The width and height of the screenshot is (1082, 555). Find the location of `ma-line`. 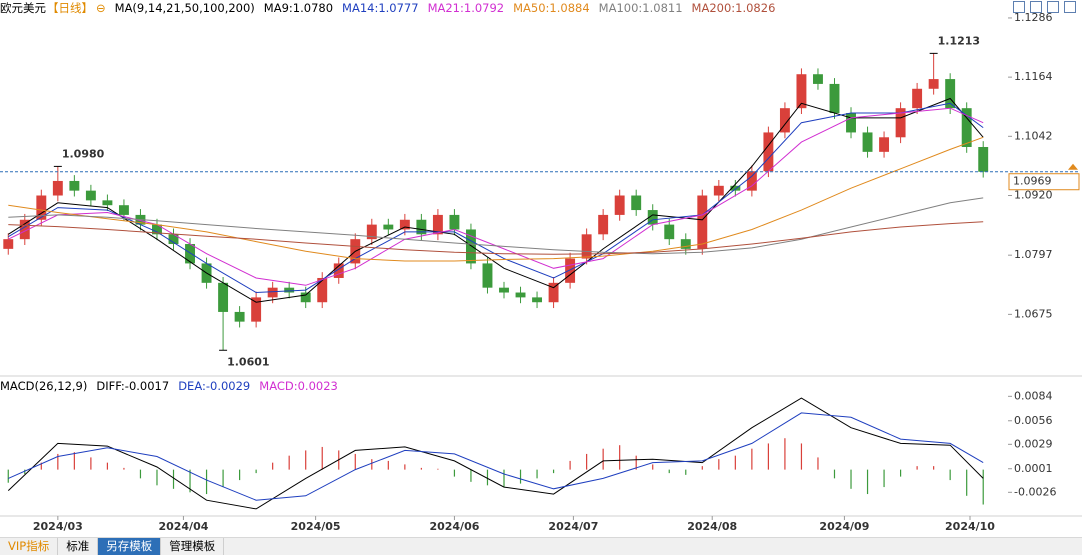

ma-line is located at coordinates (496, 238).